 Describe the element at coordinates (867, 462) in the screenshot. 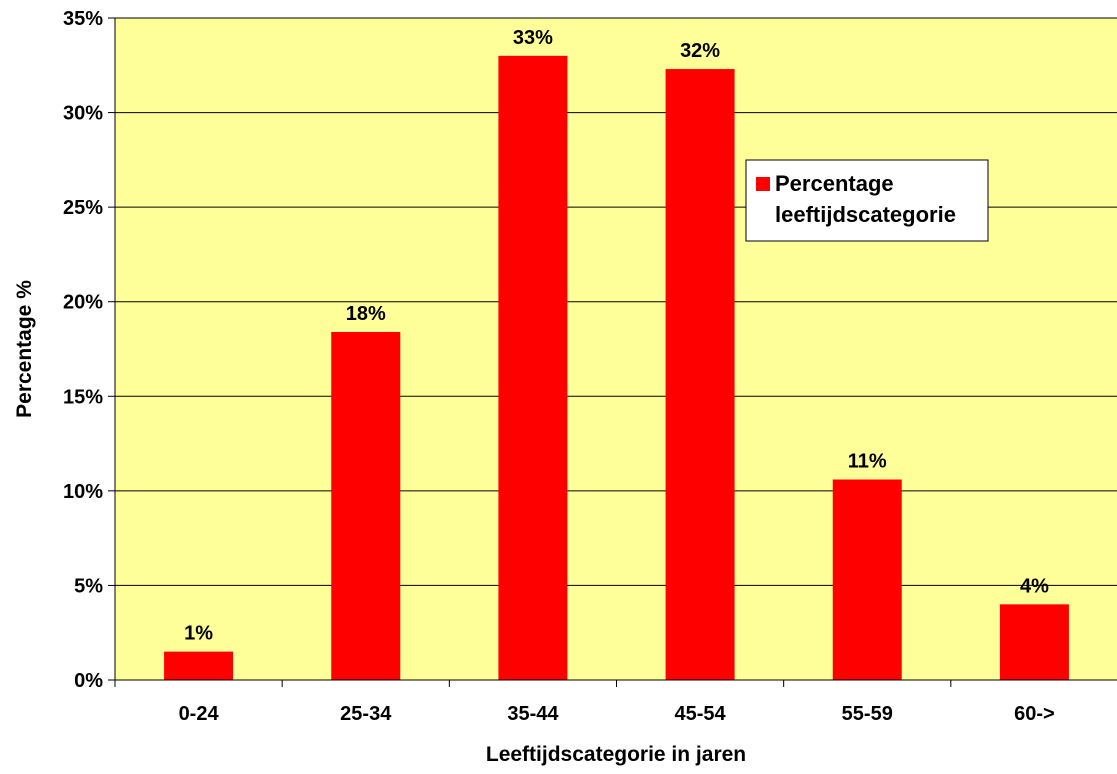

I see `bar-data-label: 11%` at that location.